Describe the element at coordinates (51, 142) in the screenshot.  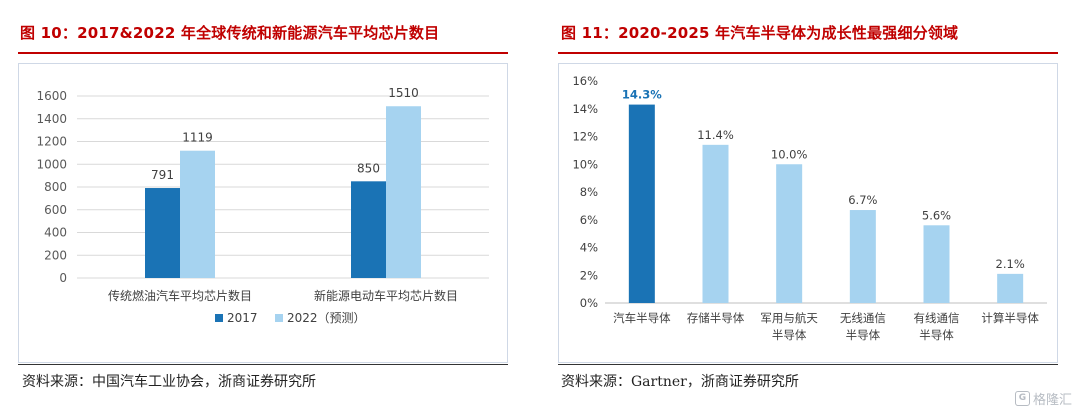
I see `y-tick-label: 1200` at that location.